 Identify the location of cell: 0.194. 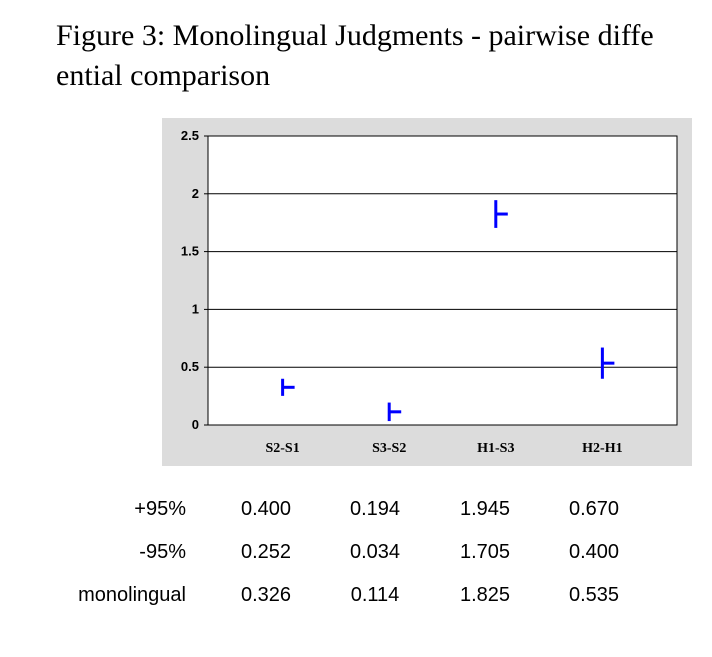
(375, 509).